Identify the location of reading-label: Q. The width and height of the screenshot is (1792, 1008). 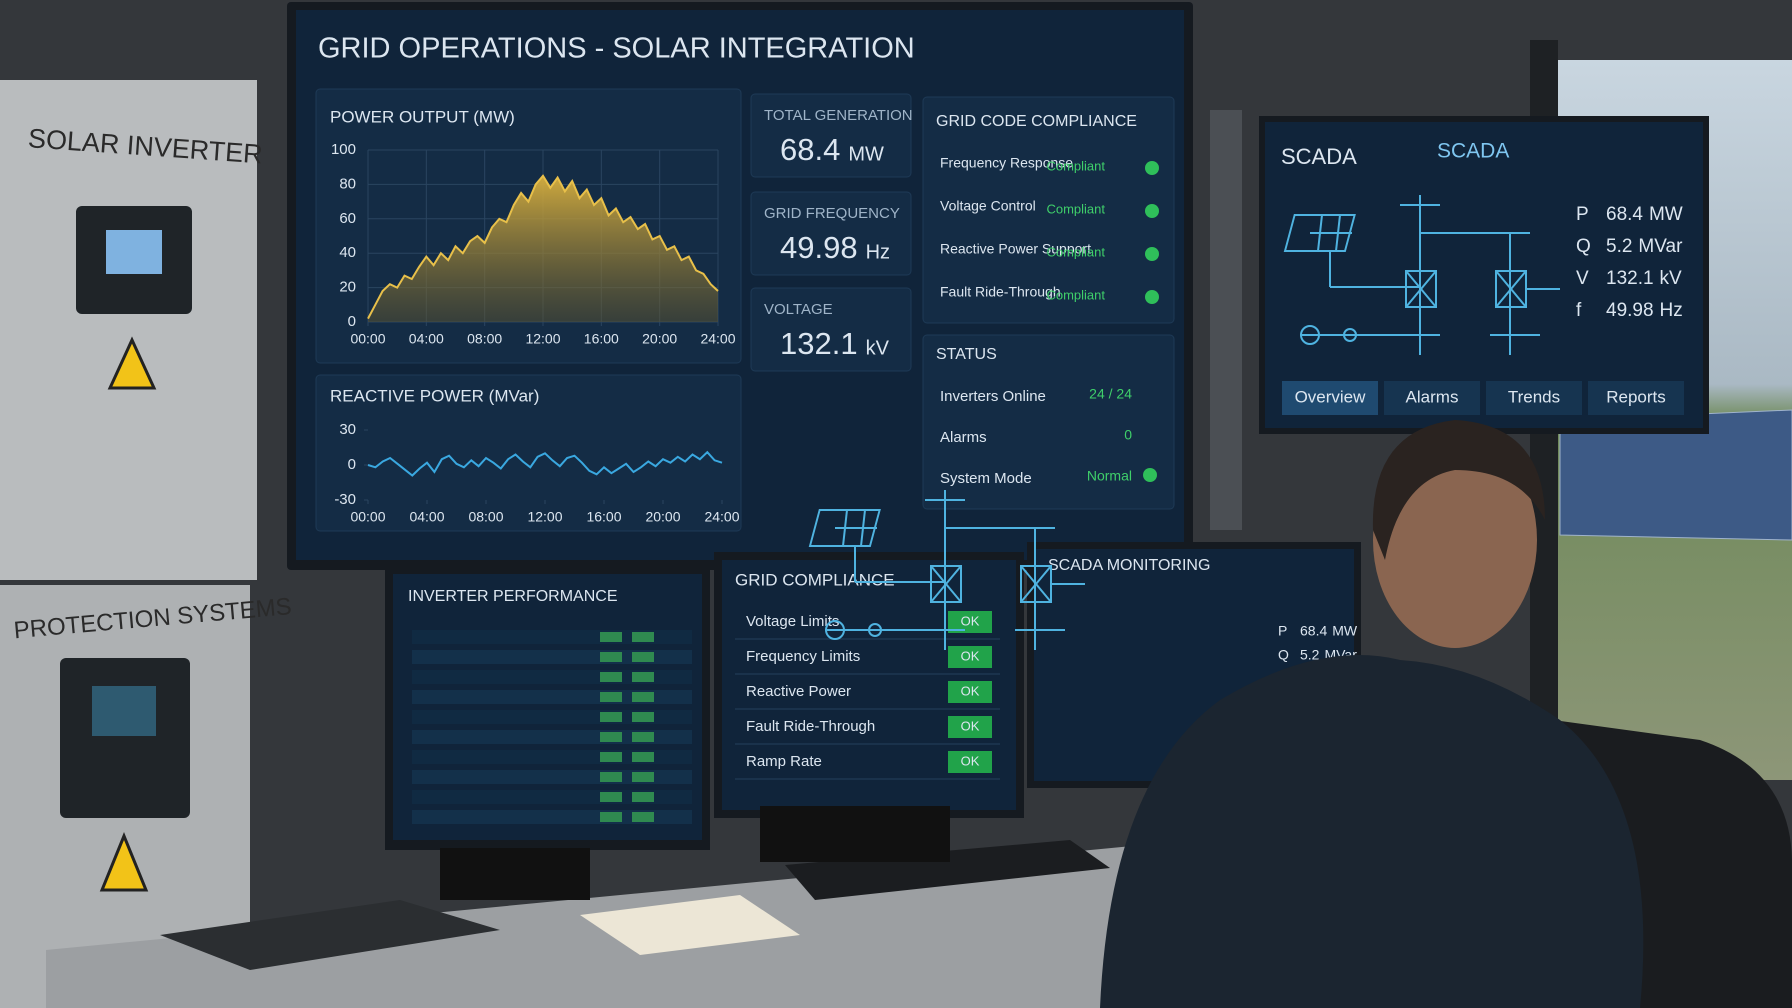
(1583, 246).